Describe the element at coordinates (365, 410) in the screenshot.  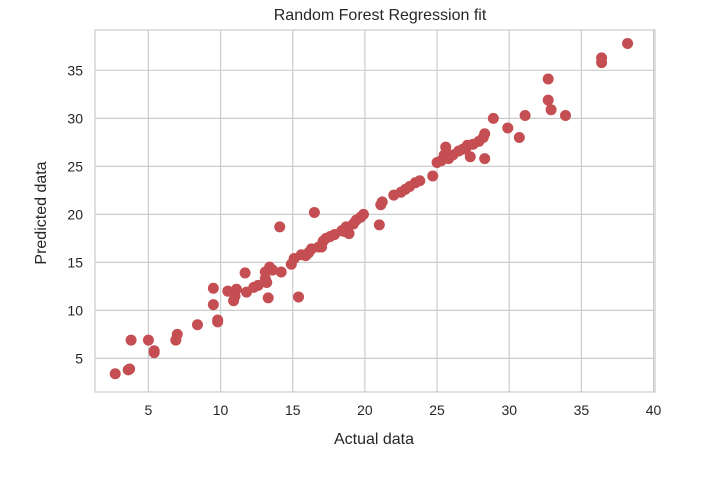
I see `x-tick-label: 20` at that location.